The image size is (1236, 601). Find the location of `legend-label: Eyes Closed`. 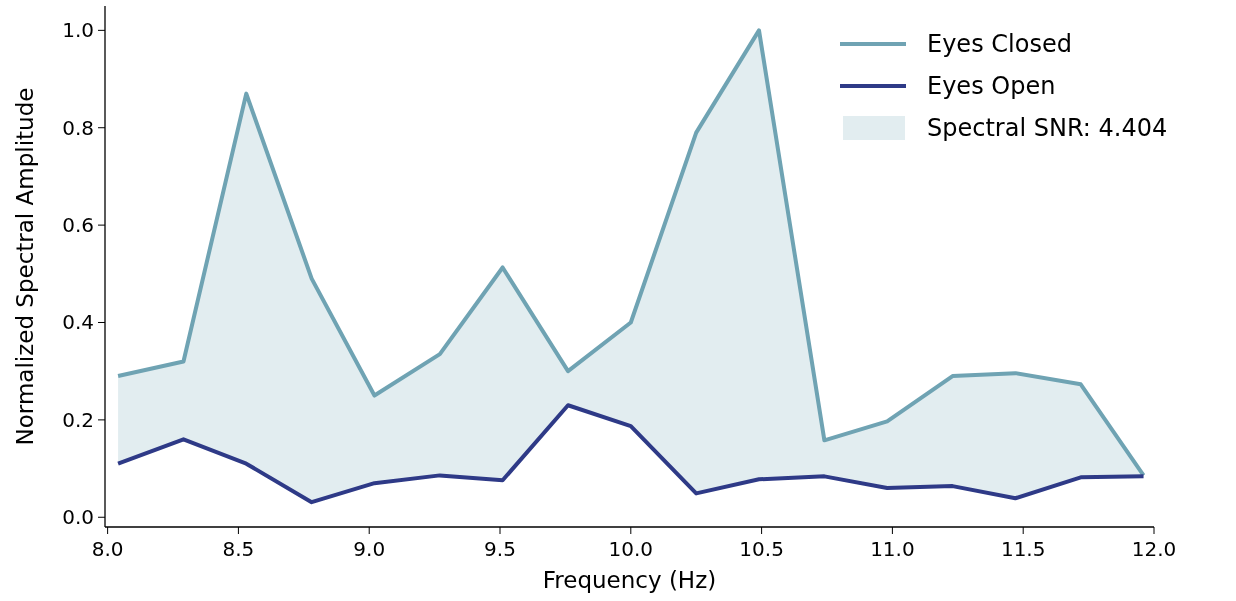

legend-label: Eyes Closed is located at coordinates (999, 44).